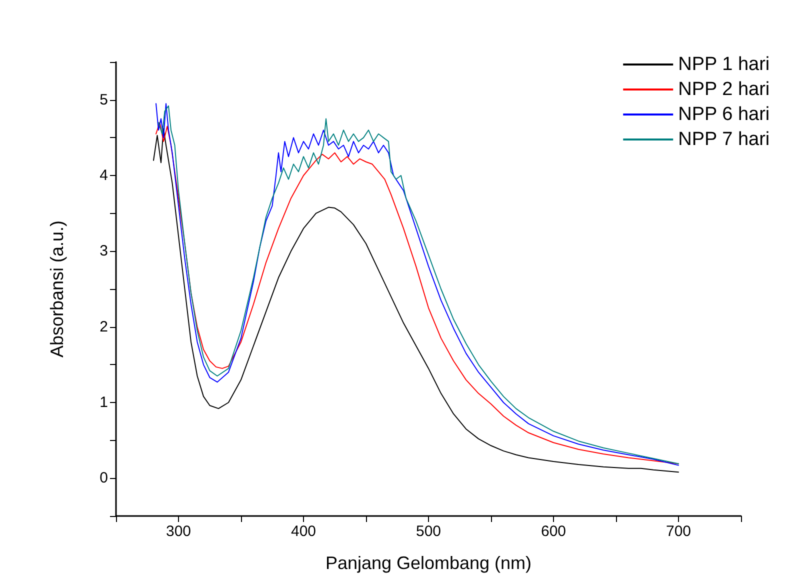 The width and height of the screenshot is (805, 582). I want to click on legend-label: NPP 1 hari, so click(724, 64).